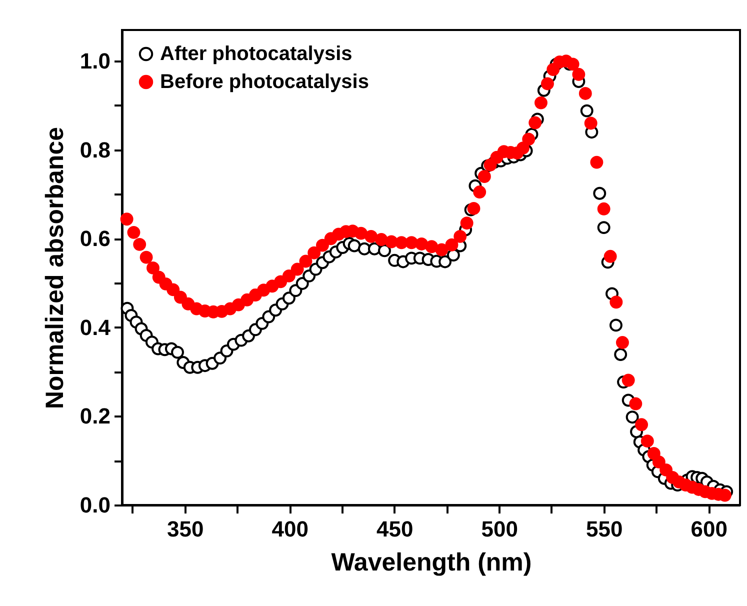  Describe the element at coordinates (431, 562) in the screenshot. I see `x-axis-title: Wavelength (nm)` at that location.